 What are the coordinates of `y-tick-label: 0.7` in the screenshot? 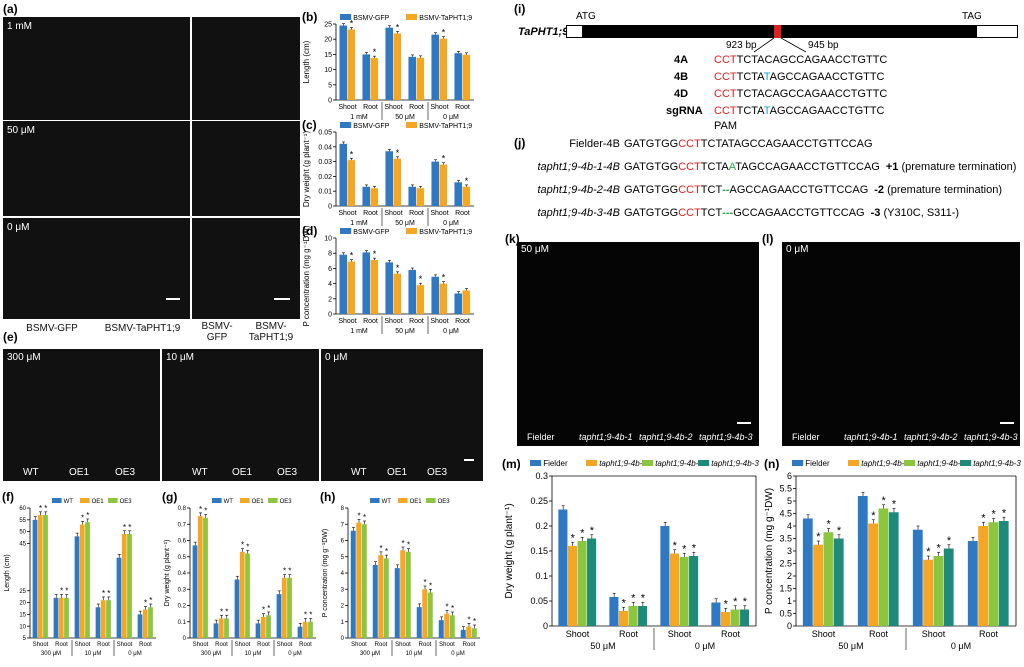 It's located at (182, 525).